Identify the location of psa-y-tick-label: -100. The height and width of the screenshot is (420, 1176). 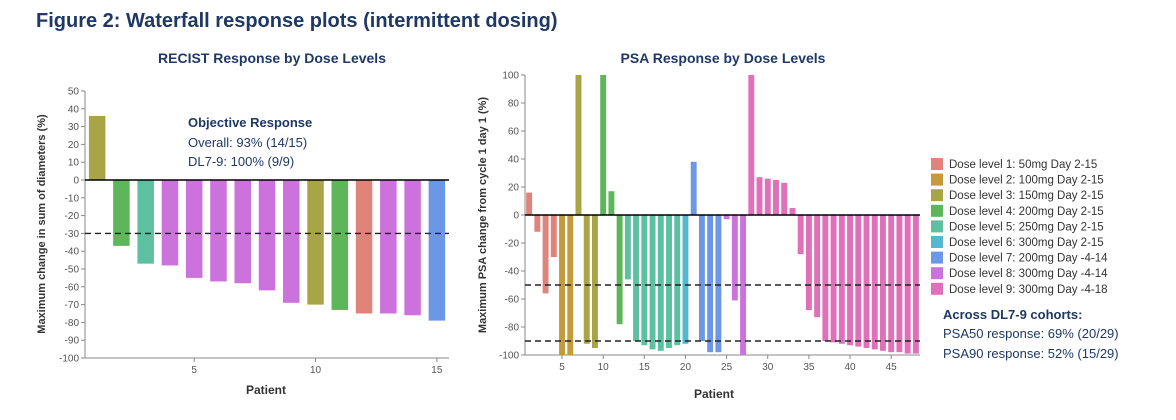
(509, 356).